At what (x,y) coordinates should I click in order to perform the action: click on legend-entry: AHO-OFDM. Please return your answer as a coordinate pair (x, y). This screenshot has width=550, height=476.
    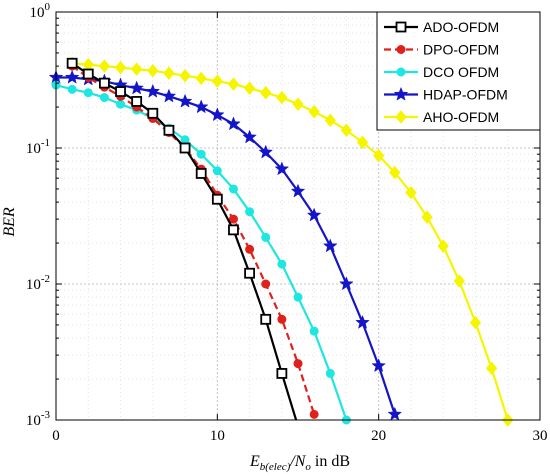
    Looking at the image, I should click on (441, 117).